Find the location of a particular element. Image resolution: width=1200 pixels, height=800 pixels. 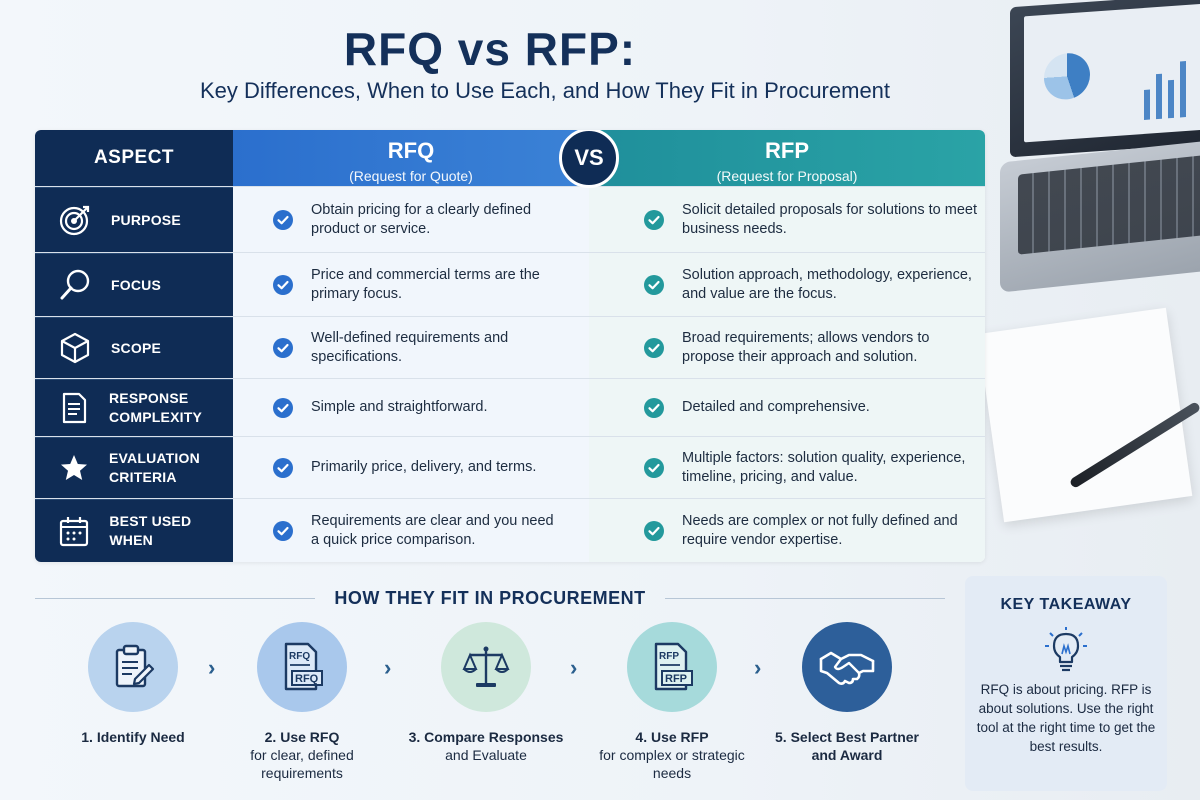

takeaway-title: KEY TAKEAWAY is located at coordinates (1066, 604).